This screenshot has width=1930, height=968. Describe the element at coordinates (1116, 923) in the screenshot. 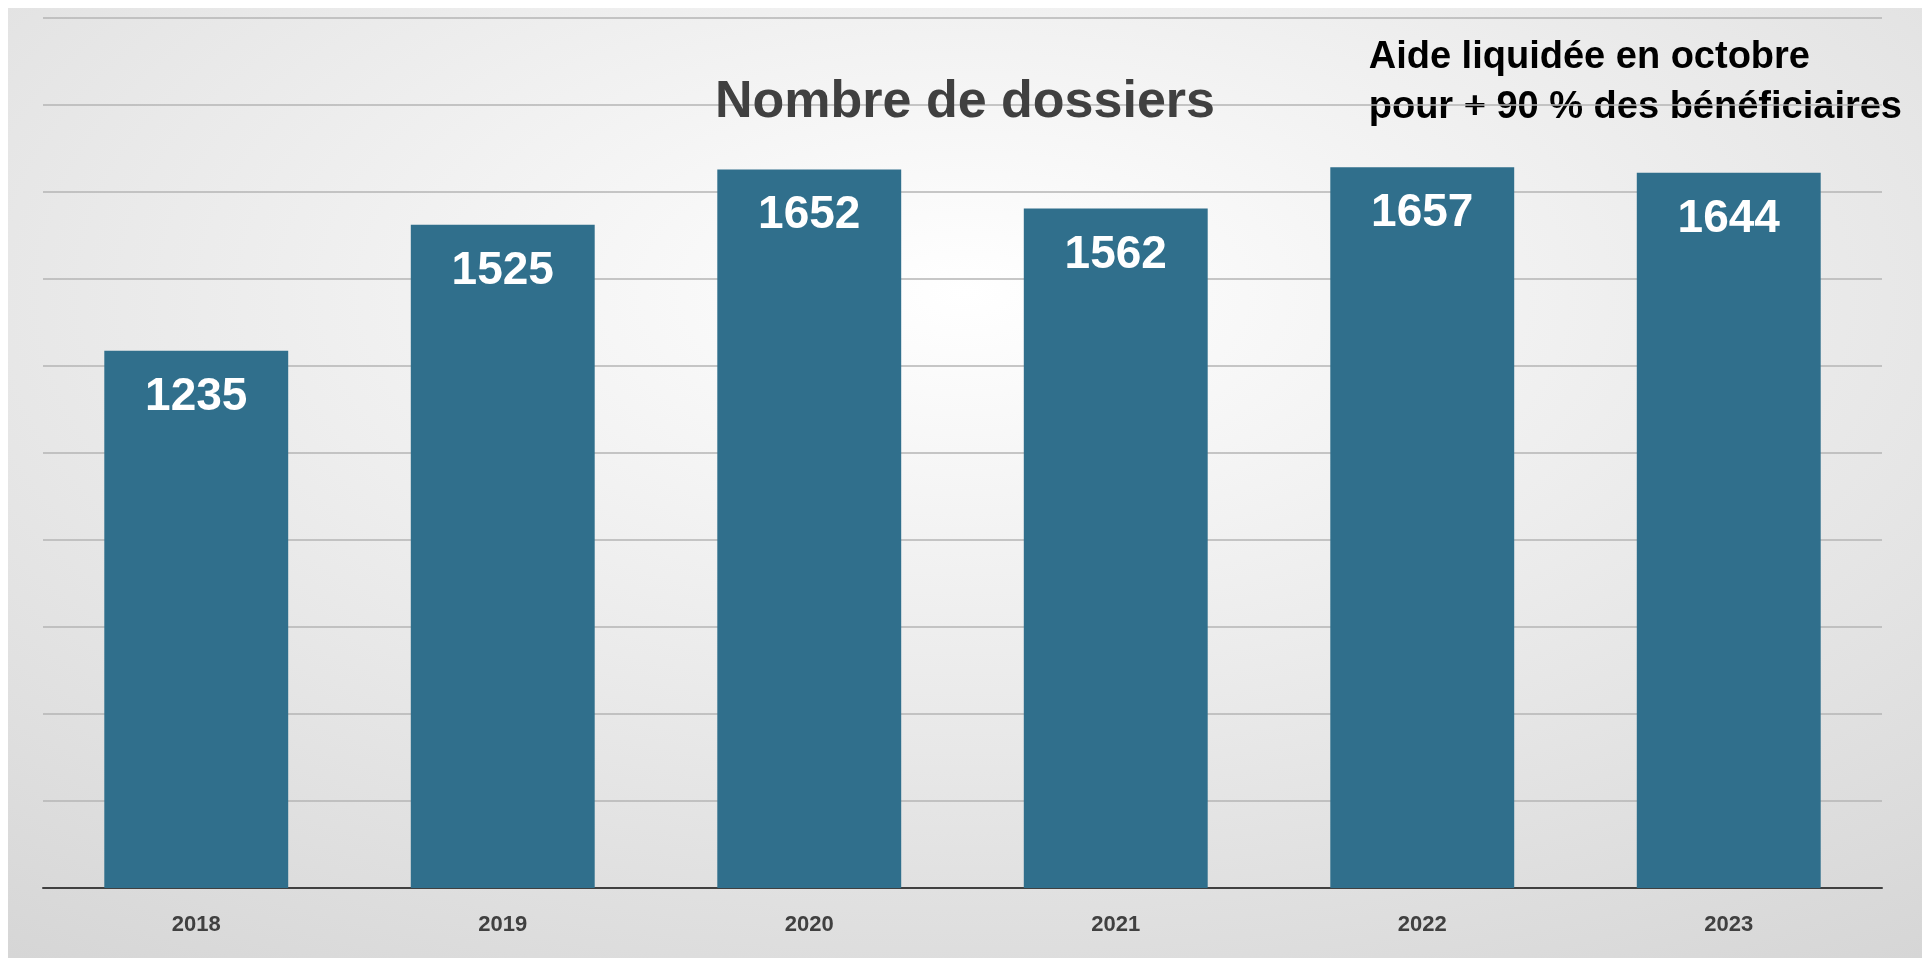

I see `x-tick-label: 2021` at that location.